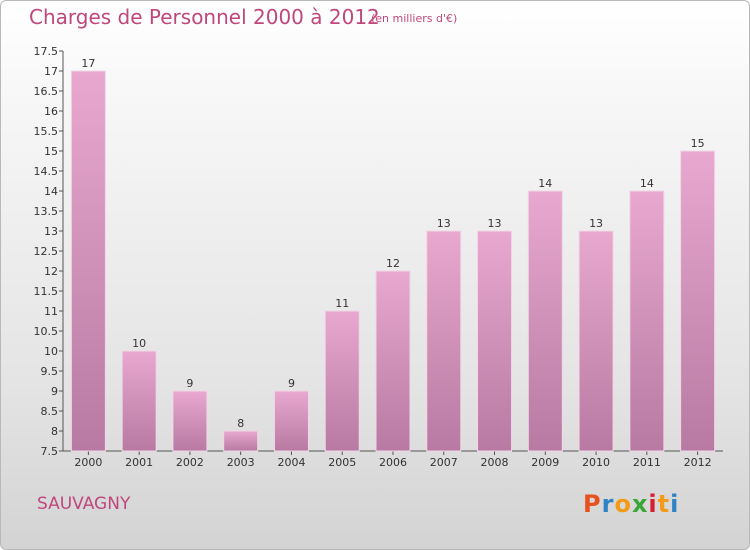 The image size is (750, 550). Describe the element at coordinates (698, 143) in the screenshot. I see `bar-value-label: 15` at that location.